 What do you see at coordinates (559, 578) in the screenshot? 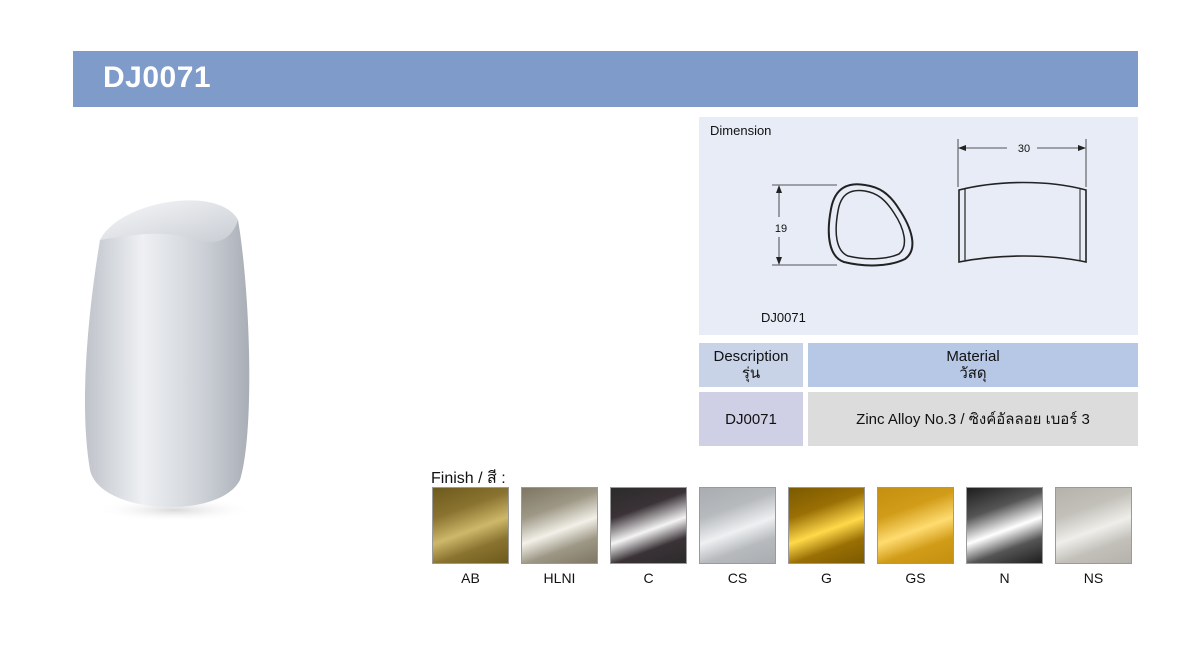
I see `finish-code-hlni: HLNI` at bounding box center [559, 578].